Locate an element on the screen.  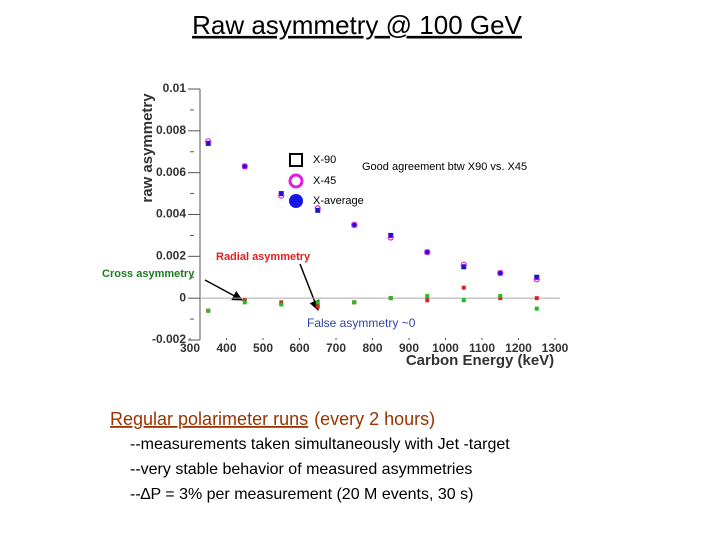
y-tick-label: 0.006 is located at coordinates (171, 172).